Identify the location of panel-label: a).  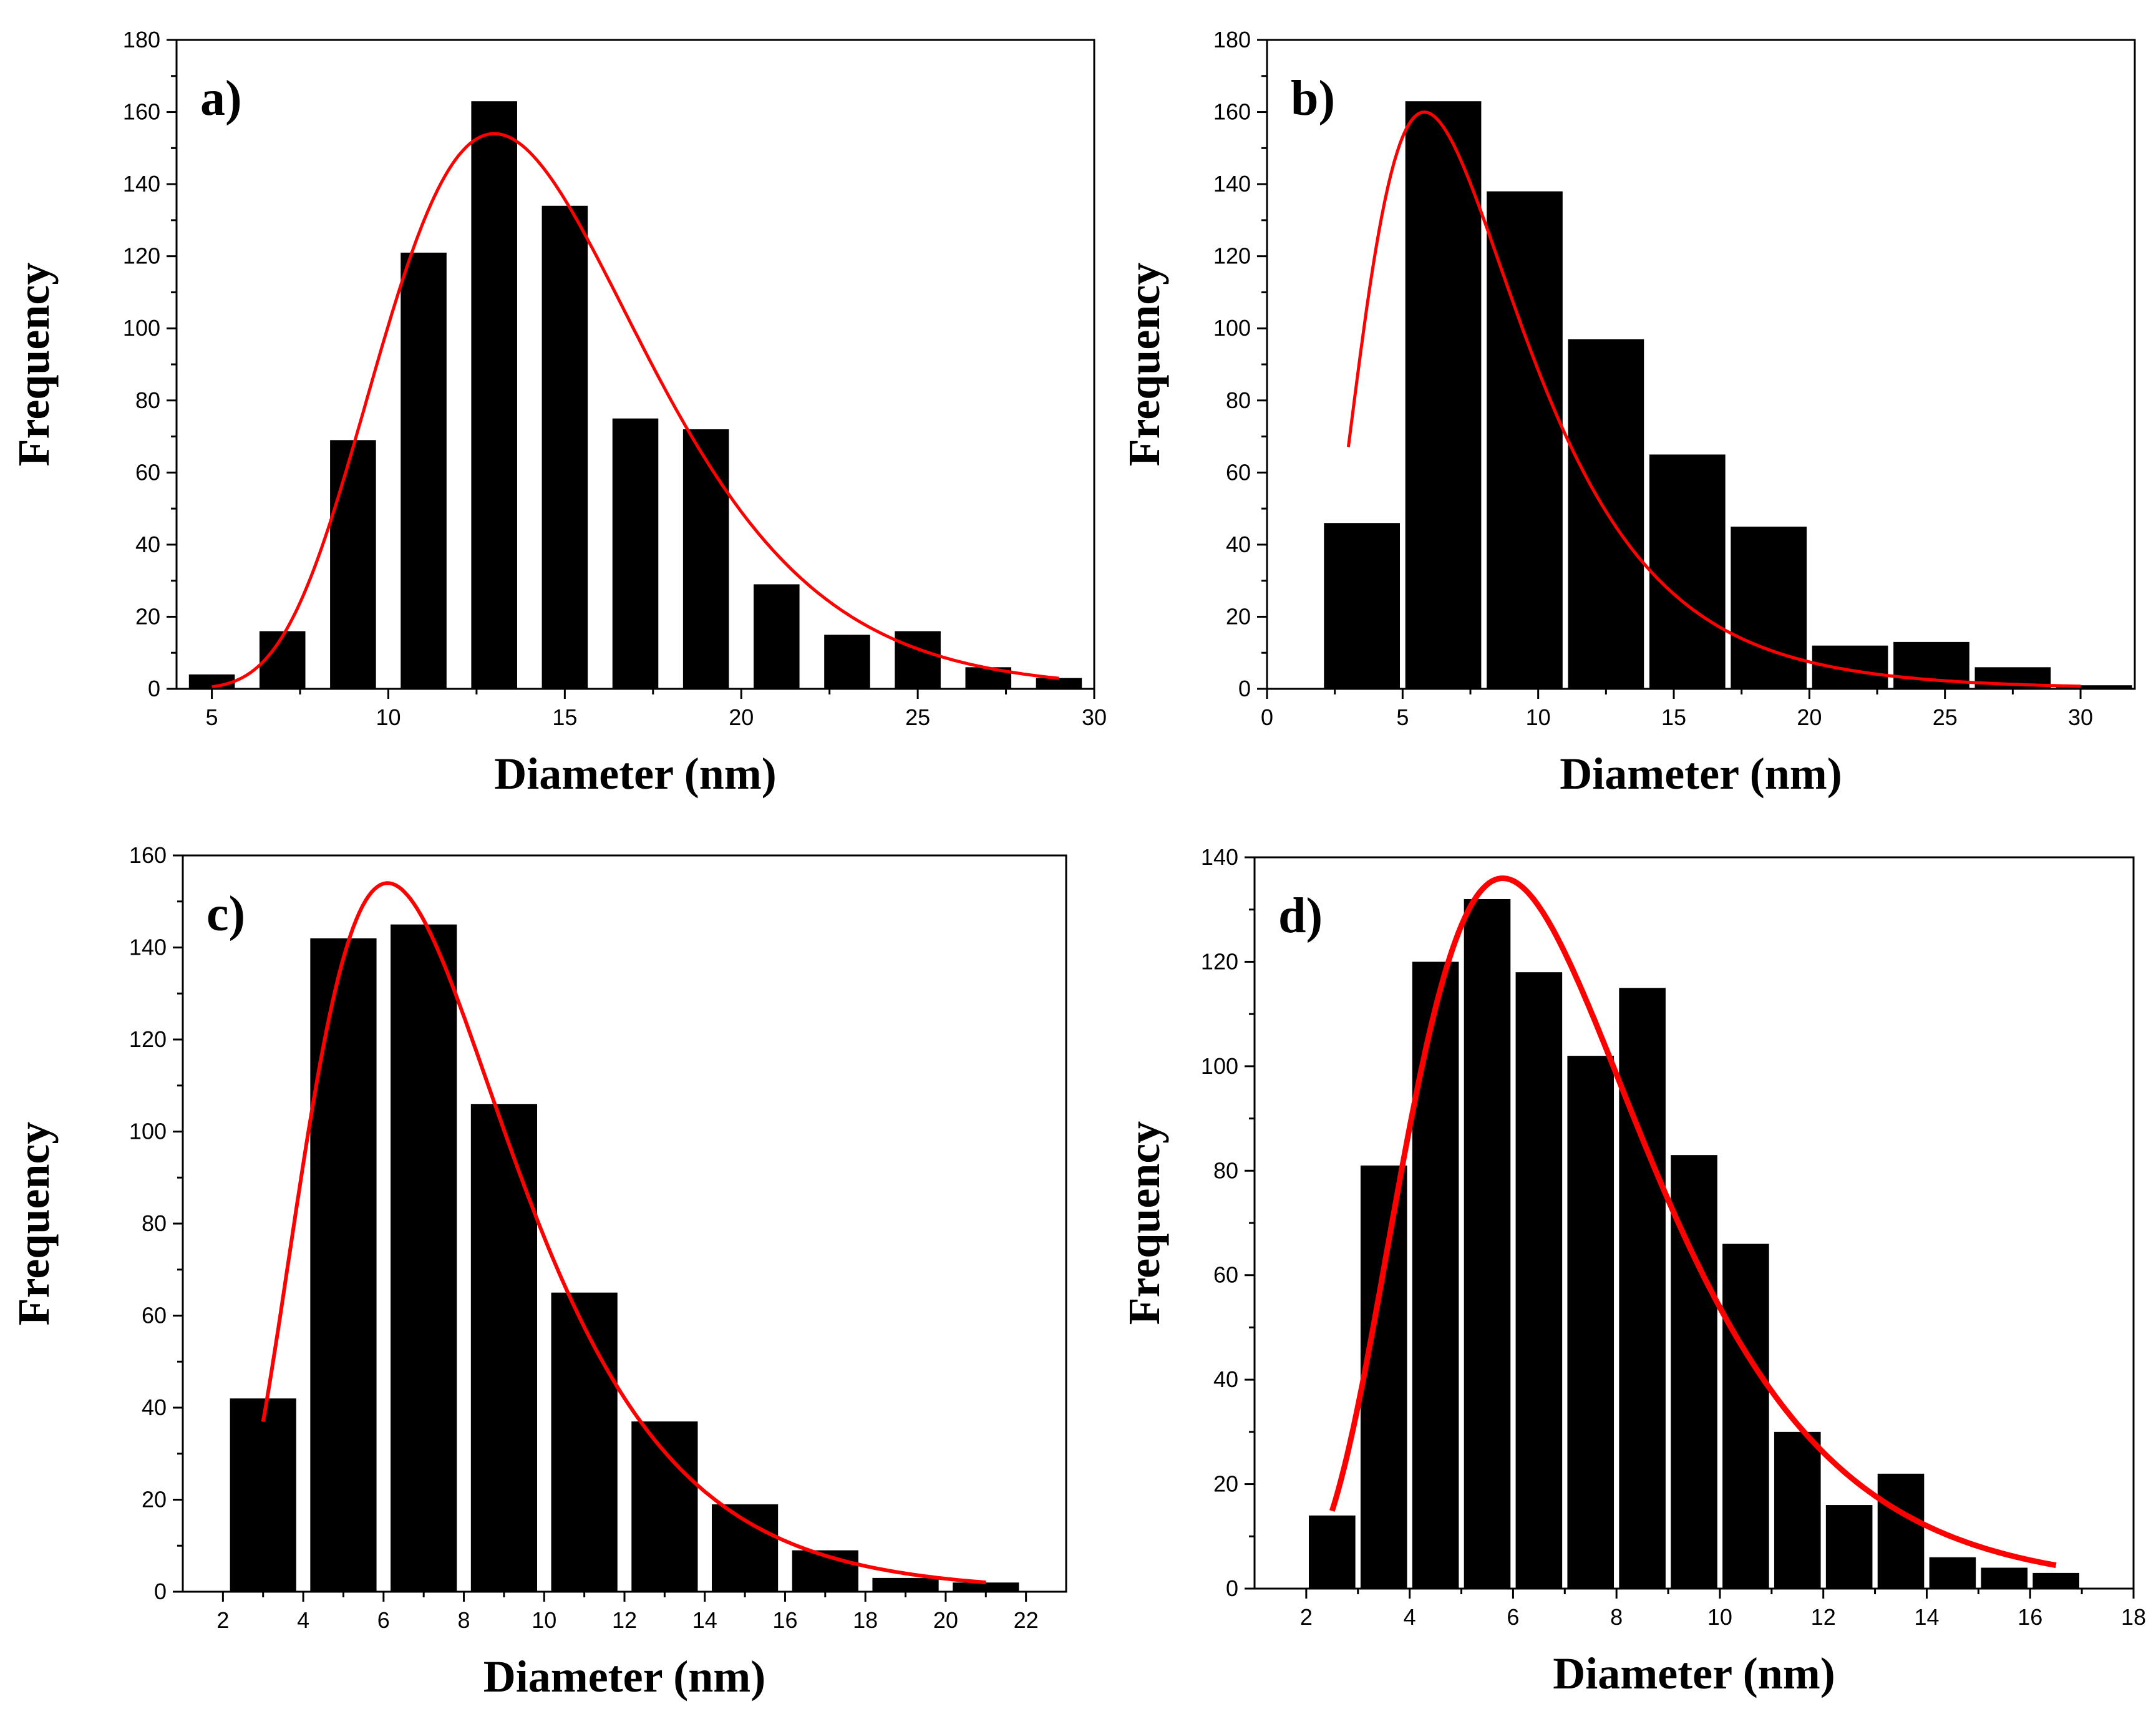
(221, 99).